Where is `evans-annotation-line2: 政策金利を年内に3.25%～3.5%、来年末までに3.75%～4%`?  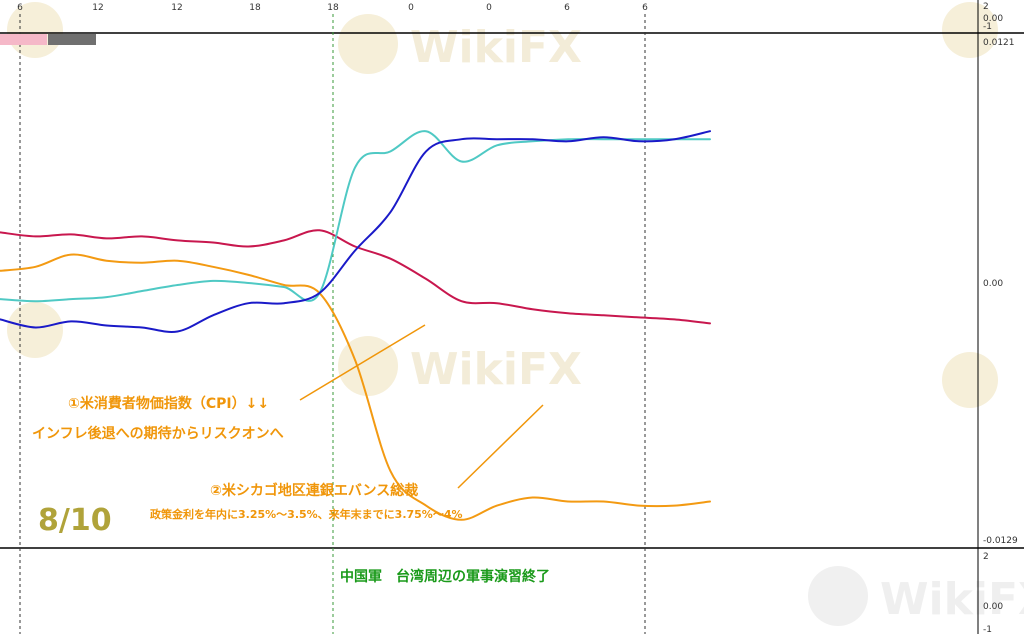 evans-annotation-line2: 政策金利を年内に3.25%～3.5%、来年末までに3.75%～4% is located at coordinates (306, 514).